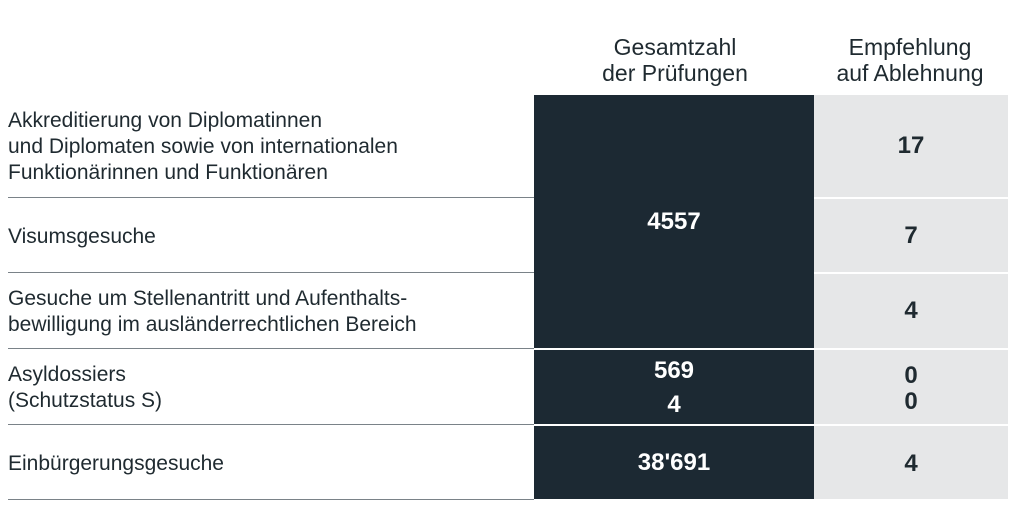  Describe the element at coordinates (674, 370) in the screenshot. I see `total-value-asylum: 569` at that location.